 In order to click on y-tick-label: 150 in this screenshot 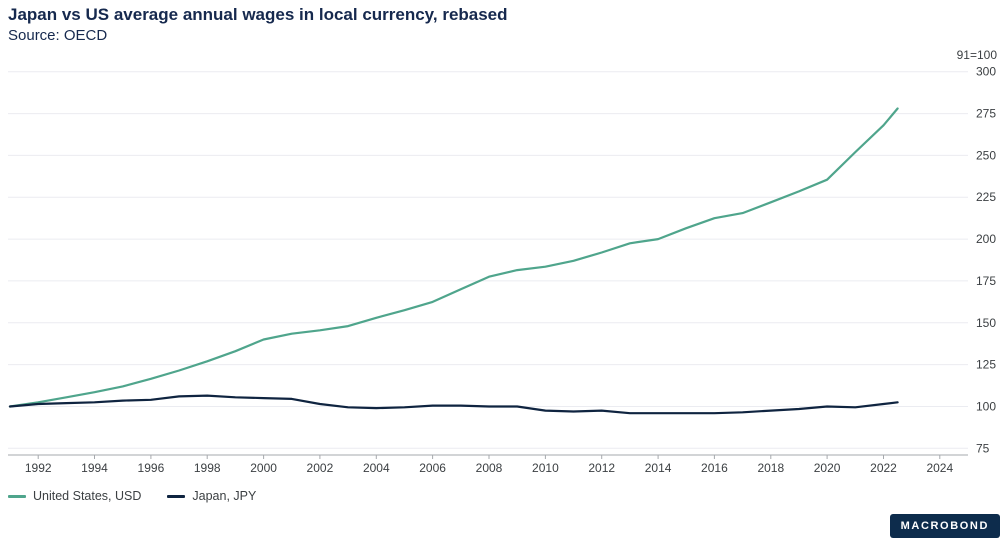, I will do `click(986, 323)`.